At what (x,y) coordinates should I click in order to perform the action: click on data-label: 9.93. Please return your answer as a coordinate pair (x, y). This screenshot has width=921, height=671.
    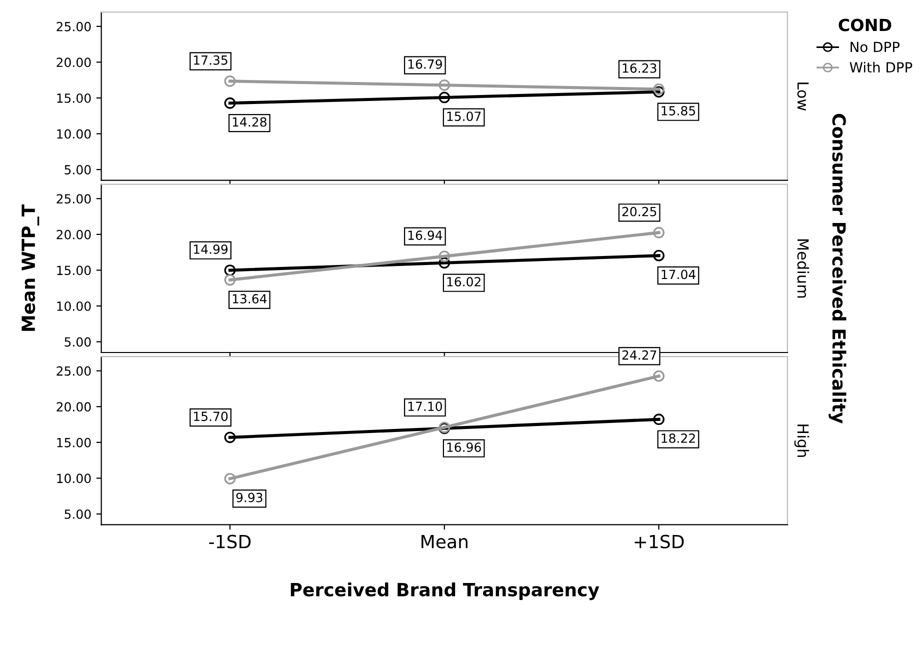
    Looking at the image, I should click on (249, 497).